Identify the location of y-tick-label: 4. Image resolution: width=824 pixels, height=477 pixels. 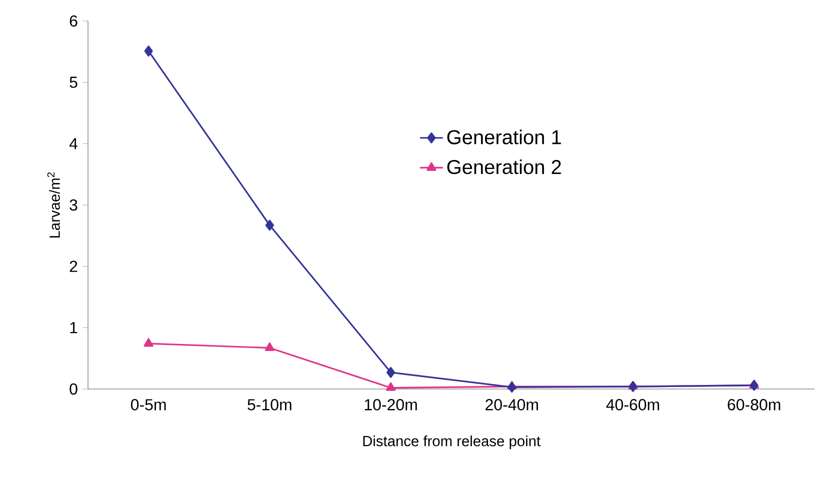
(73, 144).